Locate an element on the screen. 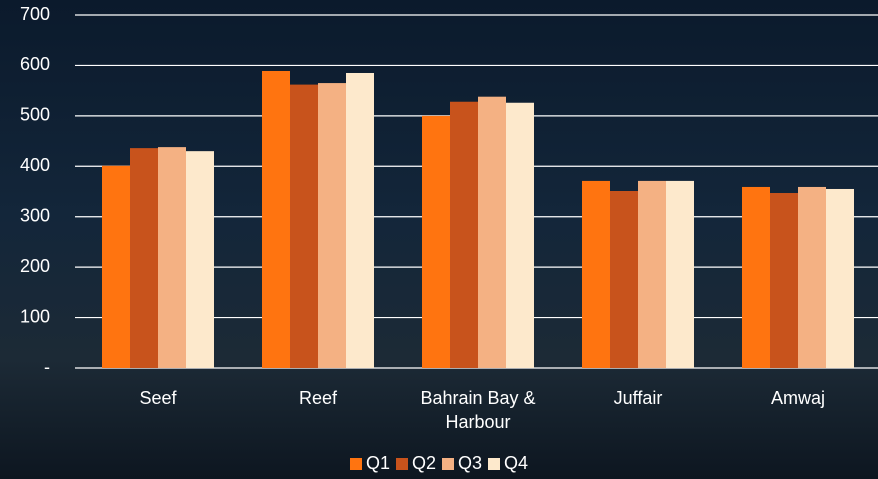 This screenshot has height=479, width=878. y-tick-label: 200 is located at coordinates (35, 266).